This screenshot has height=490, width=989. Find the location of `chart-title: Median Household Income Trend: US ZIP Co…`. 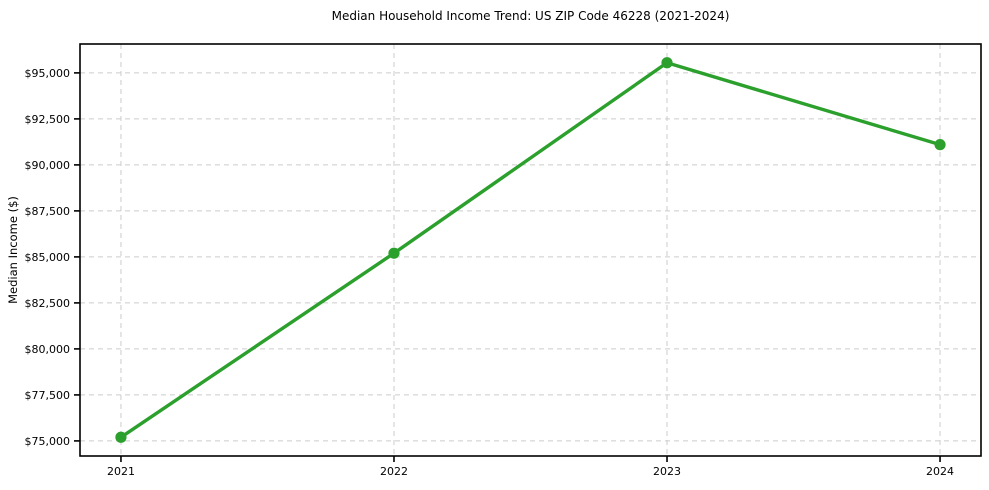

chart-title: Median Household Income Trend: US ZIP Co… is located at coordinates (530, 16).